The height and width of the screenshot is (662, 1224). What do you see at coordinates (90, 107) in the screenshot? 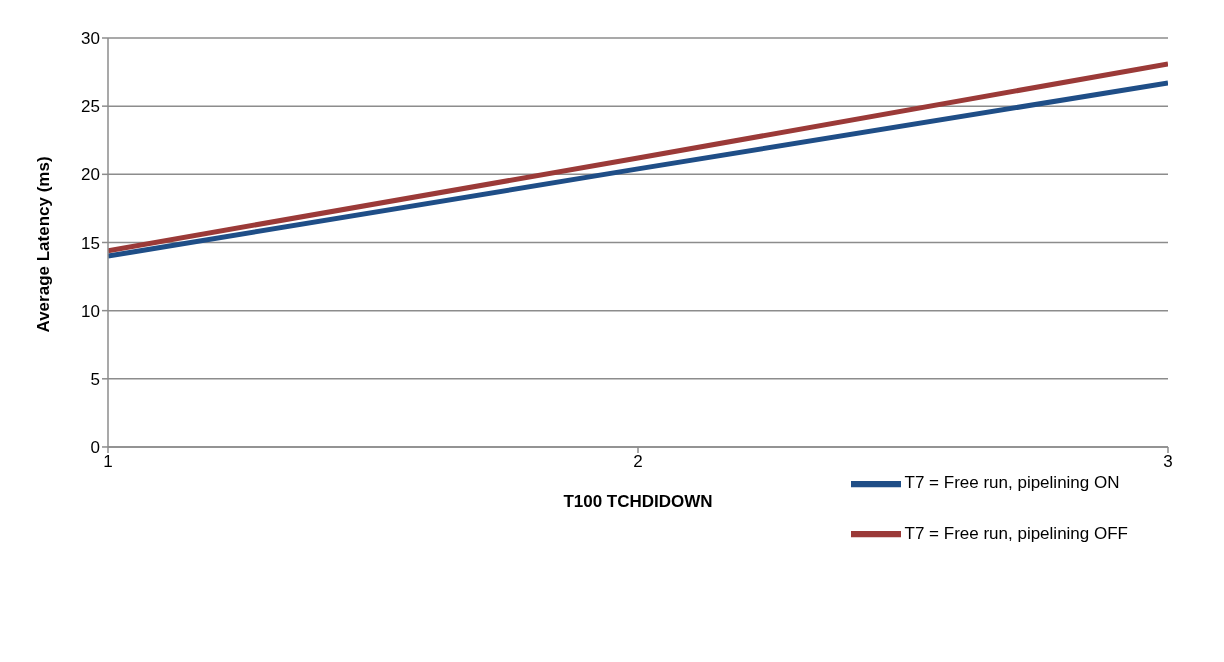
I see `y-tick-label: 25` at bounding box center [90, 107].